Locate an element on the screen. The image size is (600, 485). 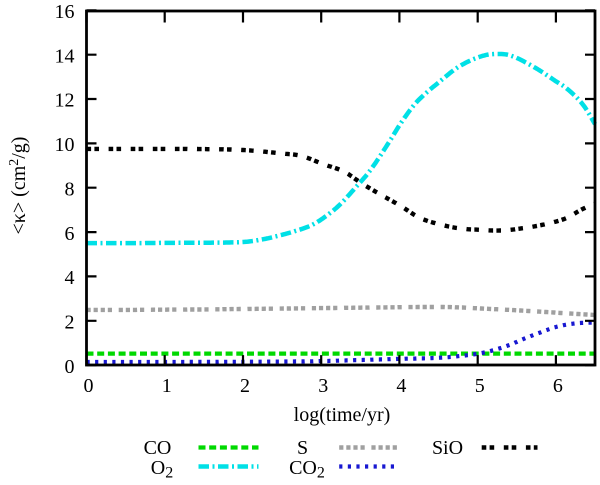
svg-text: 10 is located at coordinates (65, 145).